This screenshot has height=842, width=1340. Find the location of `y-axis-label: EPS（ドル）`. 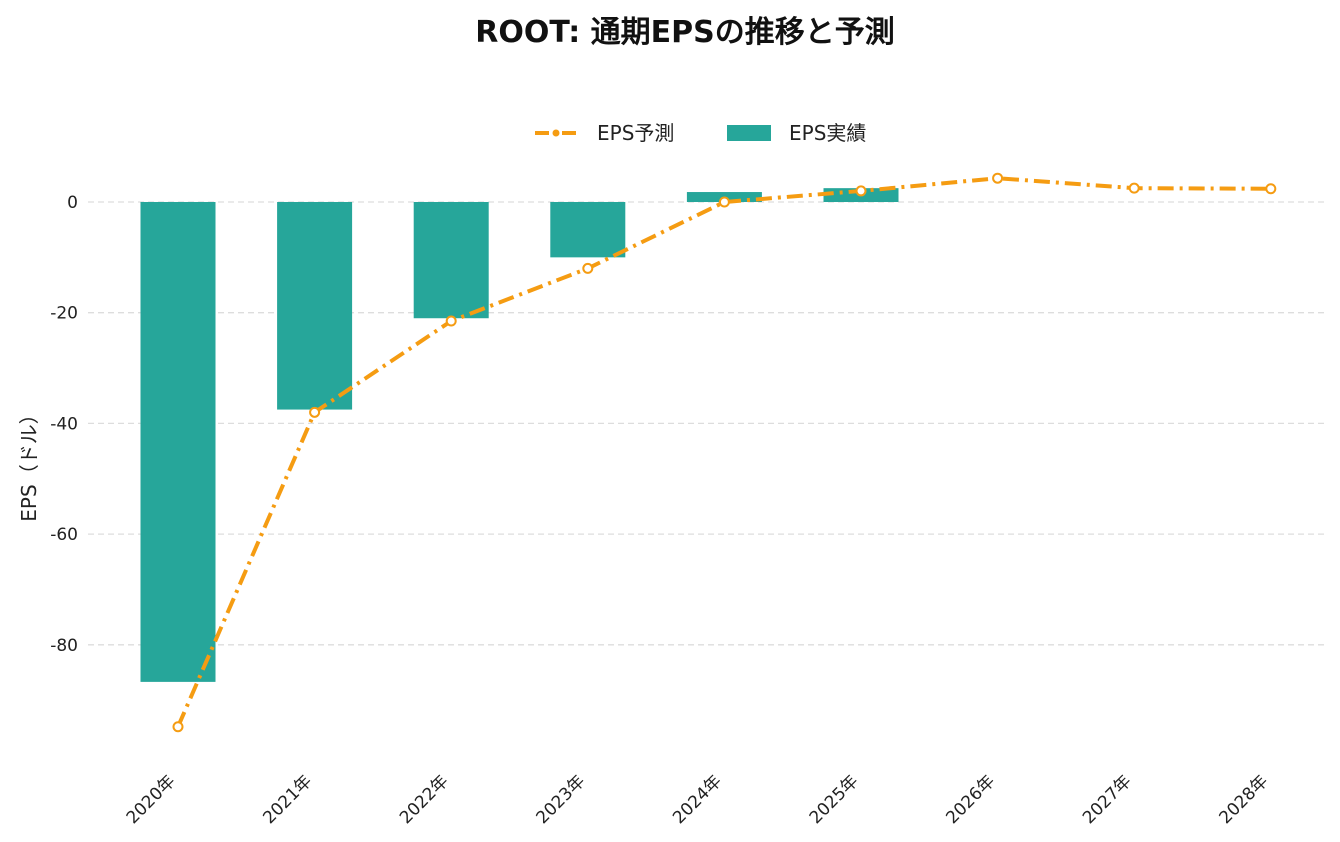

y-axis-label: EPS（ドル） is located at coordinates (29, 462).